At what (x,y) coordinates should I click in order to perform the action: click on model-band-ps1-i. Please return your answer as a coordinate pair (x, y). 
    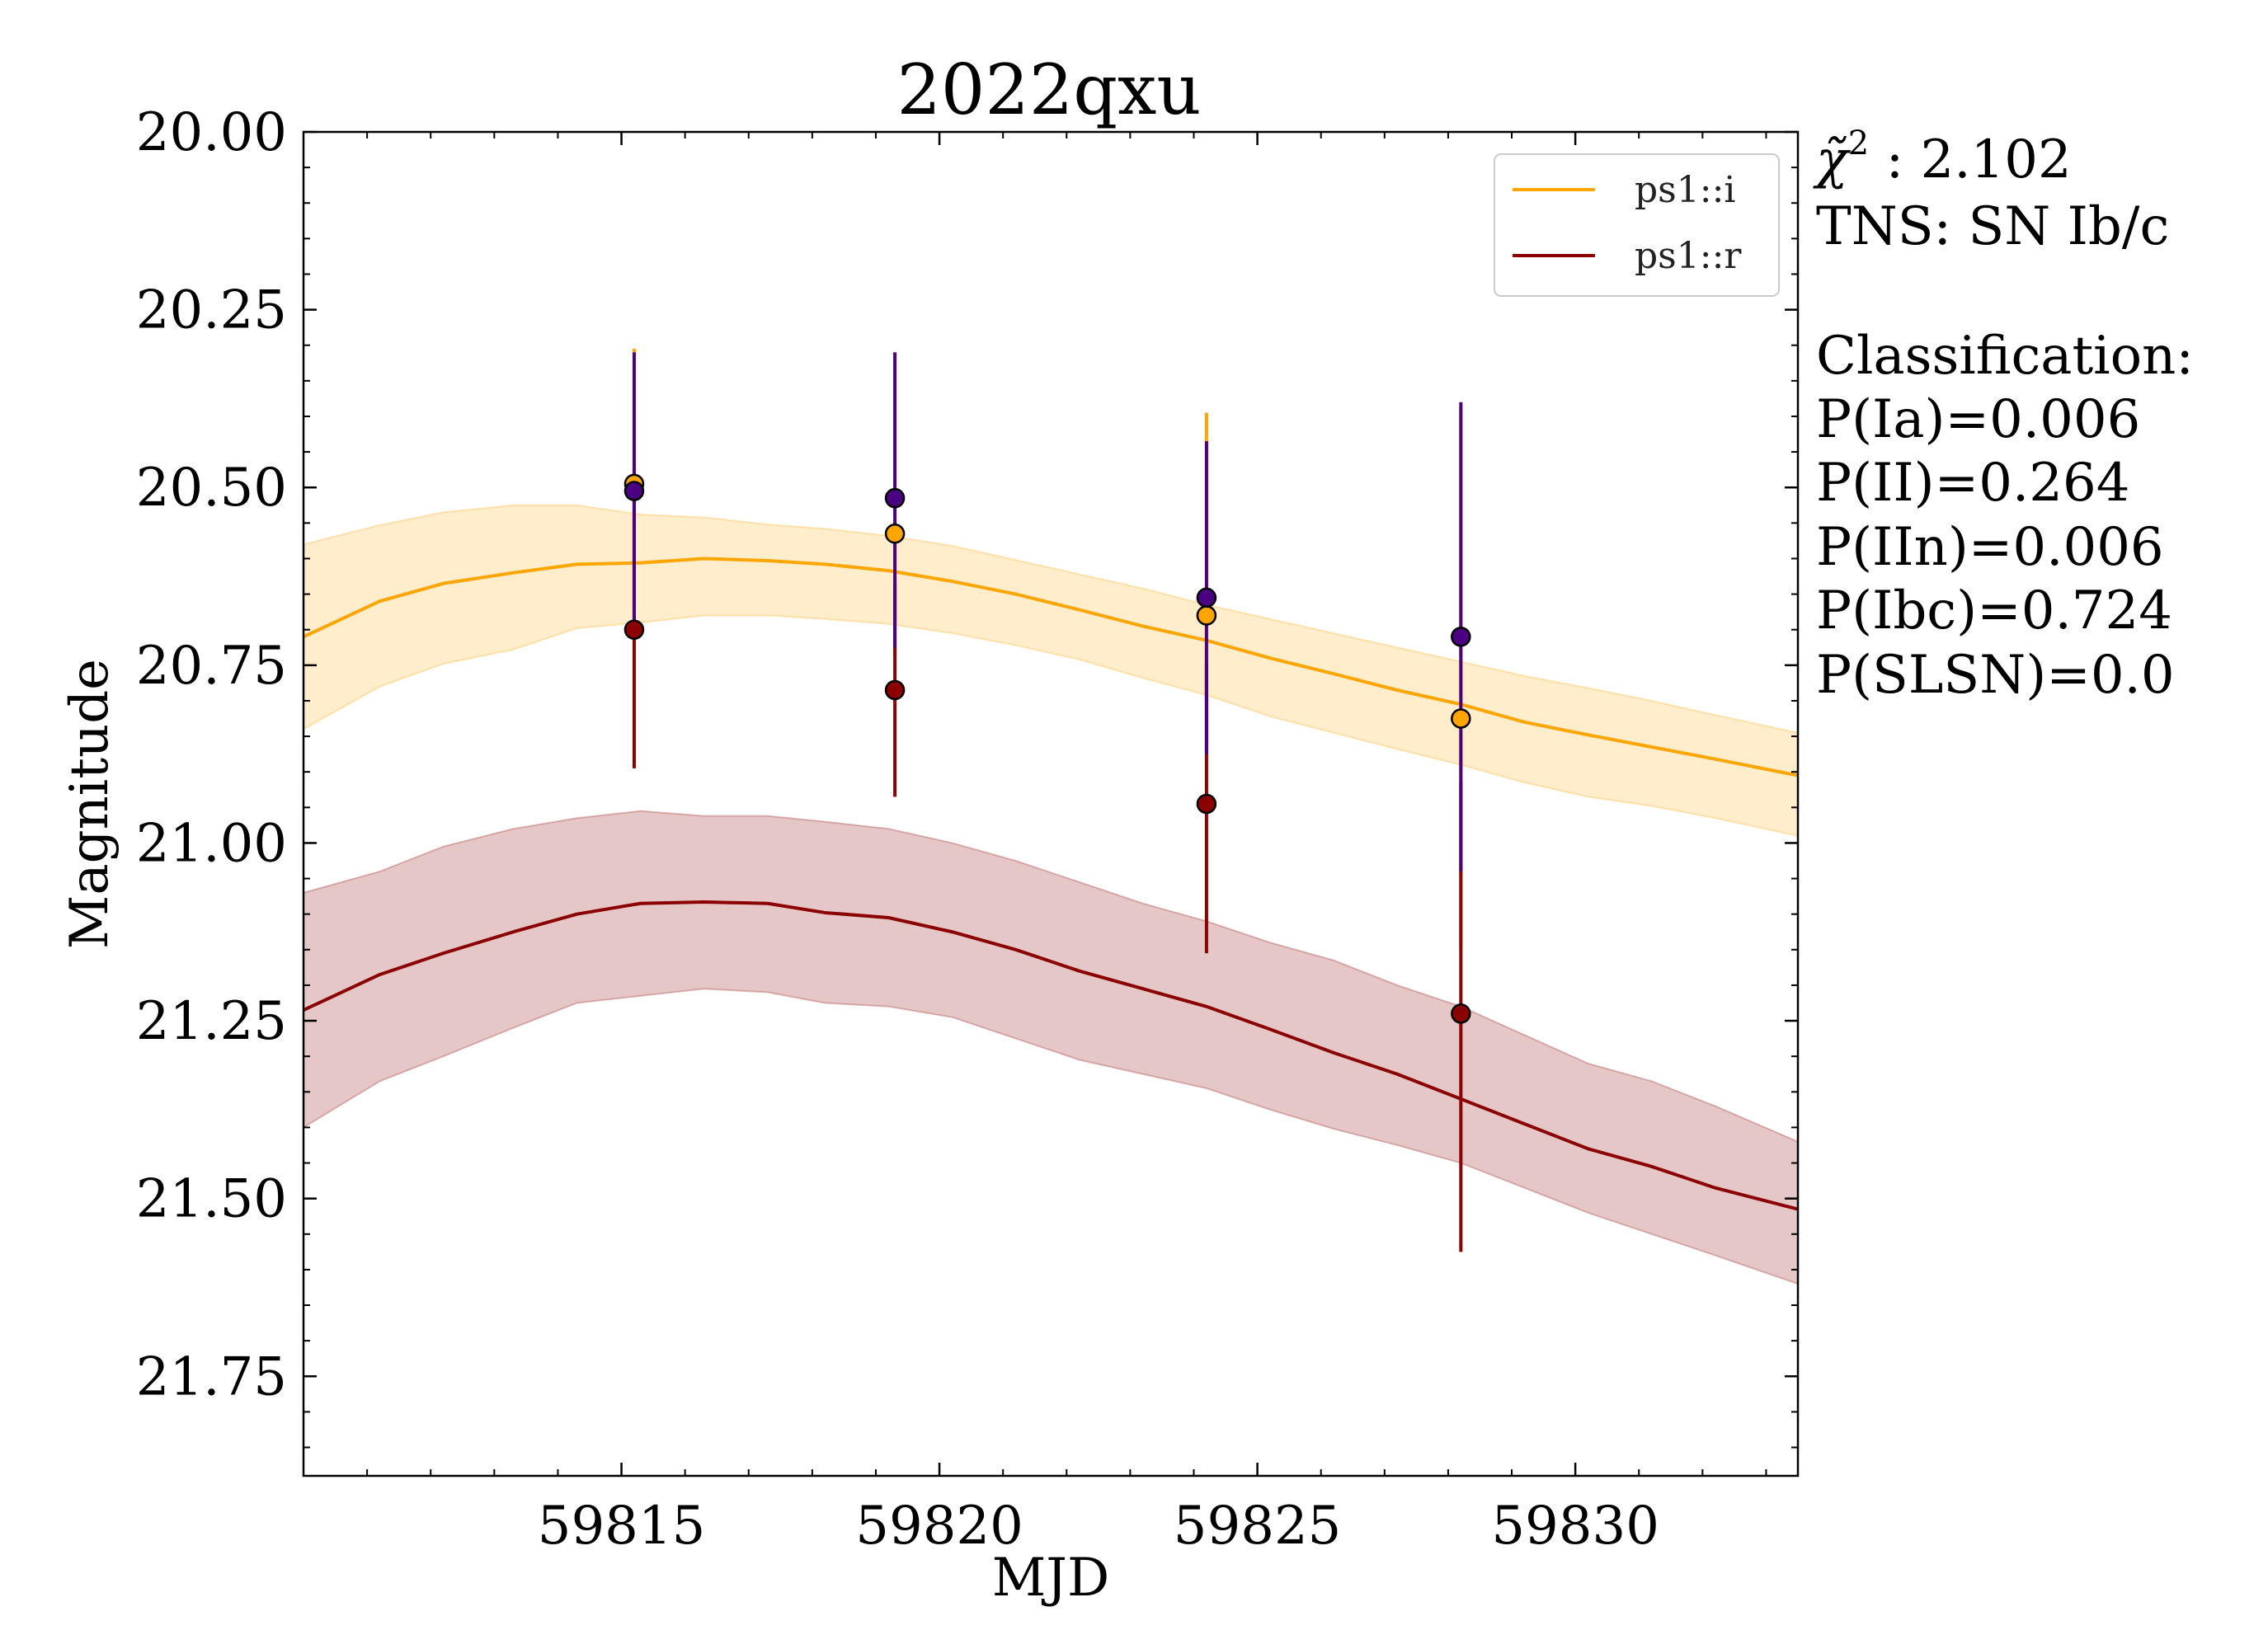
    Looking at the image, I should click on (1050, 670).